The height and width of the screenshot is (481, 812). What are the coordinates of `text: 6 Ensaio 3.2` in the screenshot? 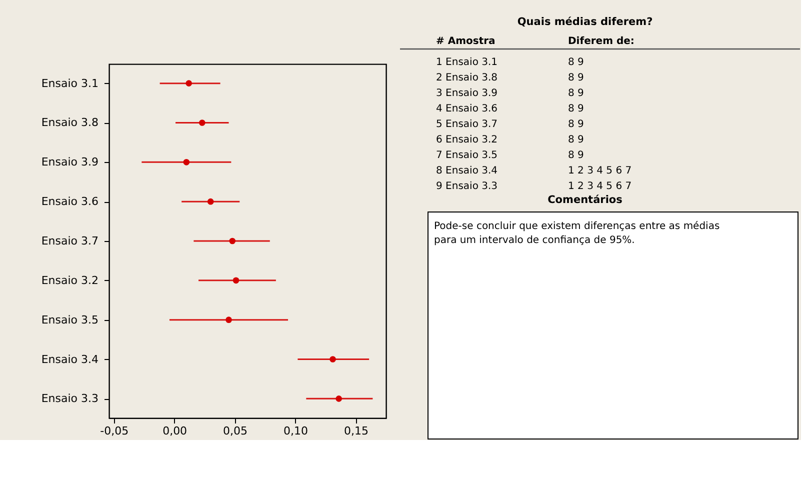 It's located at (467, 140).